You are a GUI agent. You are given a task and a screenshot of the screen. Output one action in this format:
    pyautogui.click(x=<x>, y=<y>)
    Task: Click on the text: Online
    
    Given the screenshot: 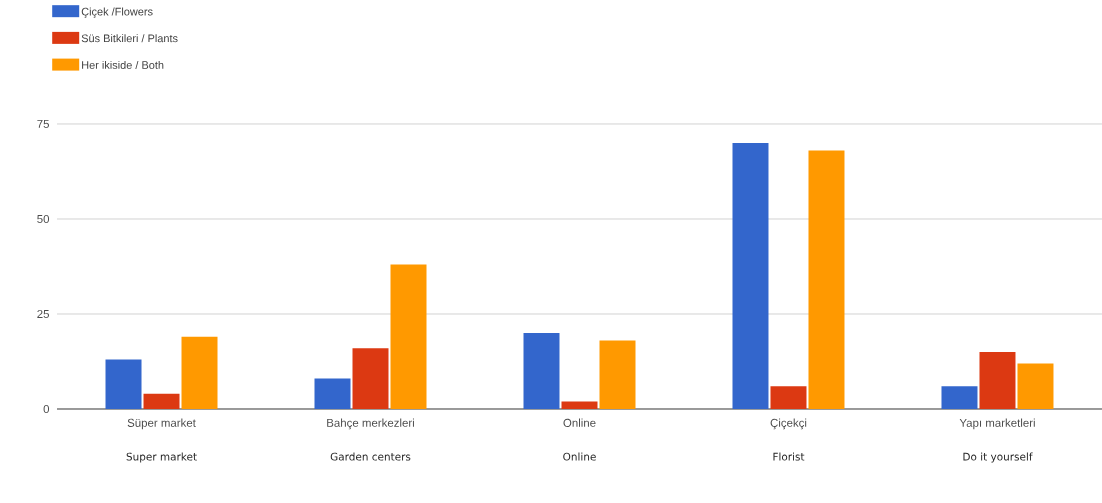 What is the action you would take?
    pyautogui.click(x=579, y=456)
    